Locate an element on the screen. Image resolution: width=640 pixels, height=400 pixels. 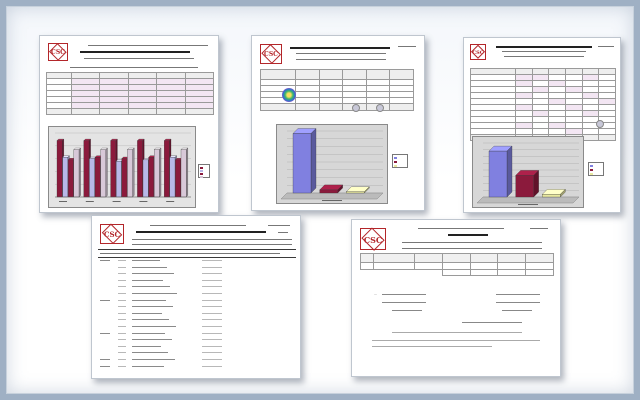
signature-label: — is located at coordinates (375, 294).